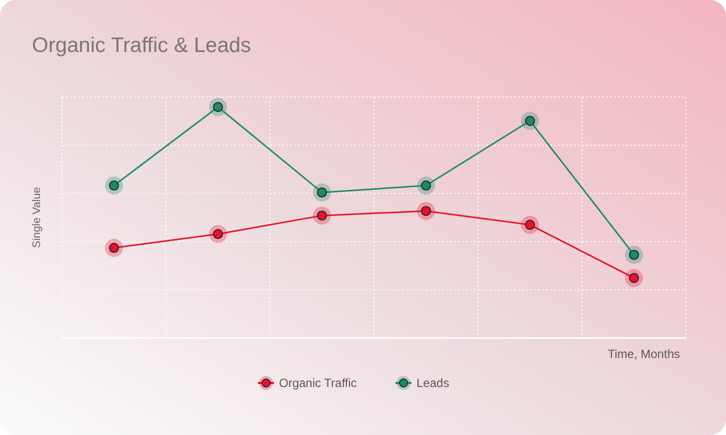 Image resolution: width=726 pixels, height=435 pixels. What do you see at coordinates (318, 383) in the screenshot?
I see `legend-label: Organic Traffic` at bounding box center [318, 383].